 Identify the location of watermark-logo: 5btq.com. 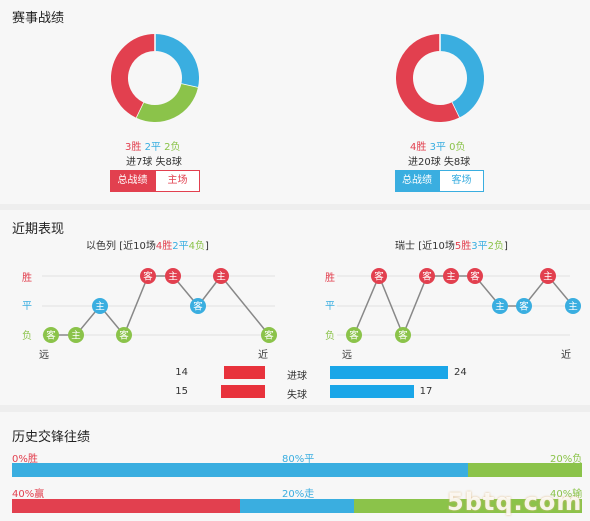
(515, 502).